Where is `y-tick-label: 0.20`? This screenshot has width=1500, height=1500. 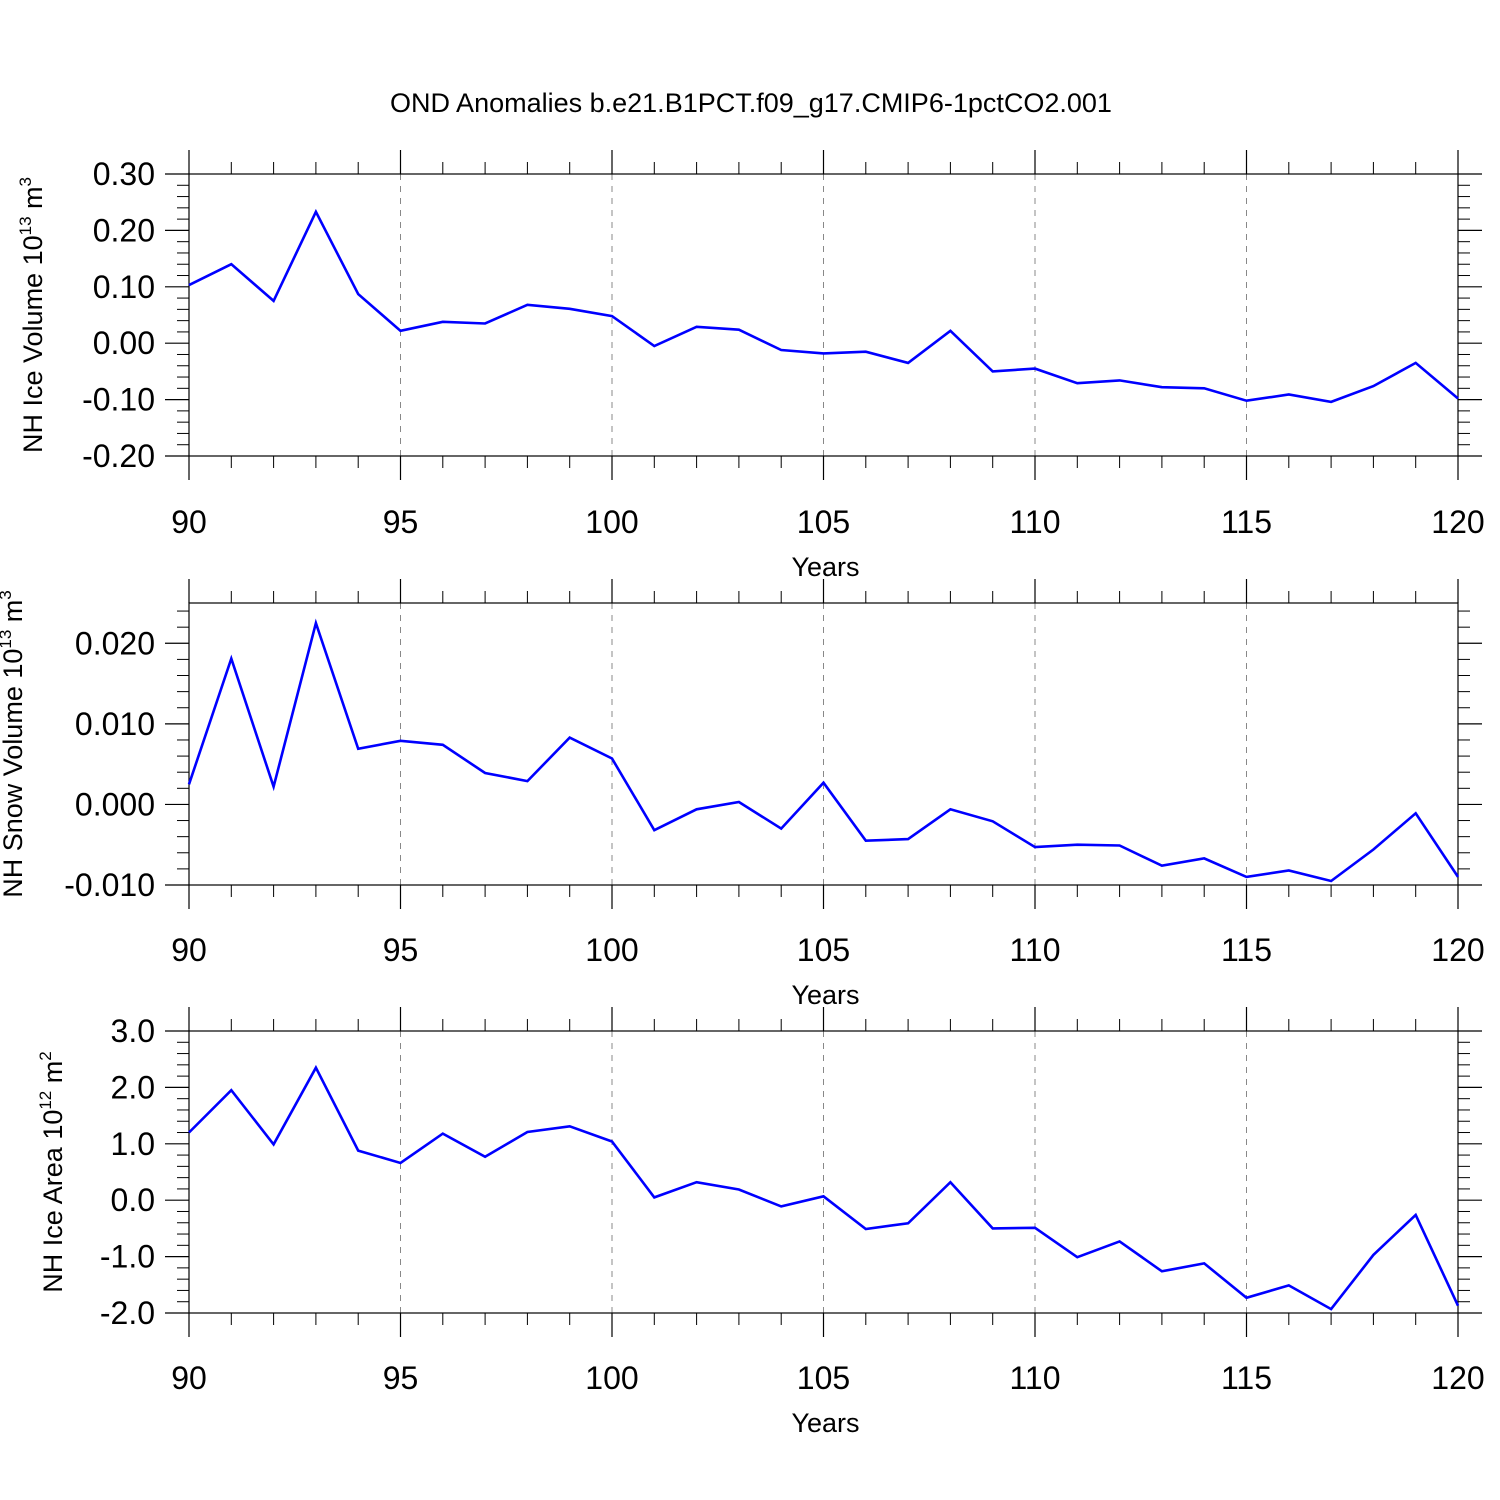 y-tick-label: 0.20 is located at coordinates (124, 230).